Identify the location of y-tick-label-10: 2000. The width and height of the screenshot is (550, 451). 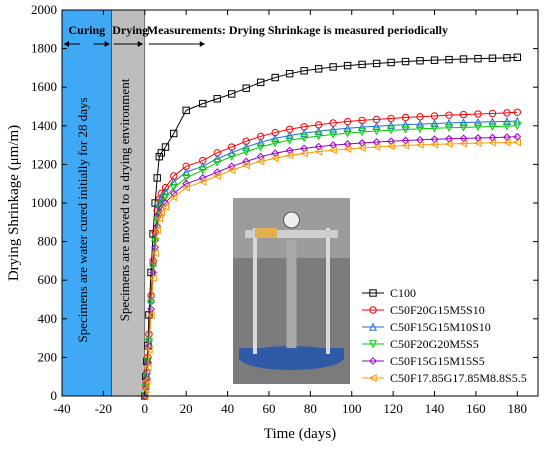
(44, 9).